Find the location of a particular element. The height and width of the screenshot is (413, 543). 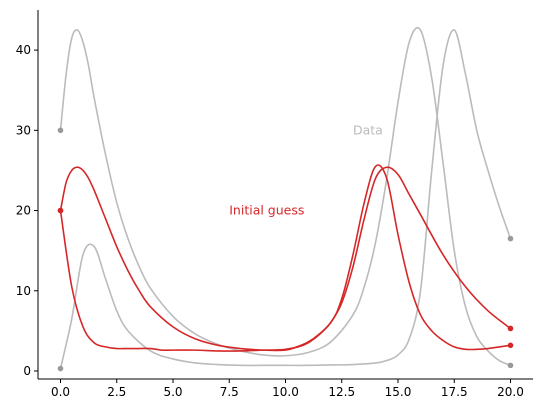

series-3-end-point is located at coordinates (510, 328).